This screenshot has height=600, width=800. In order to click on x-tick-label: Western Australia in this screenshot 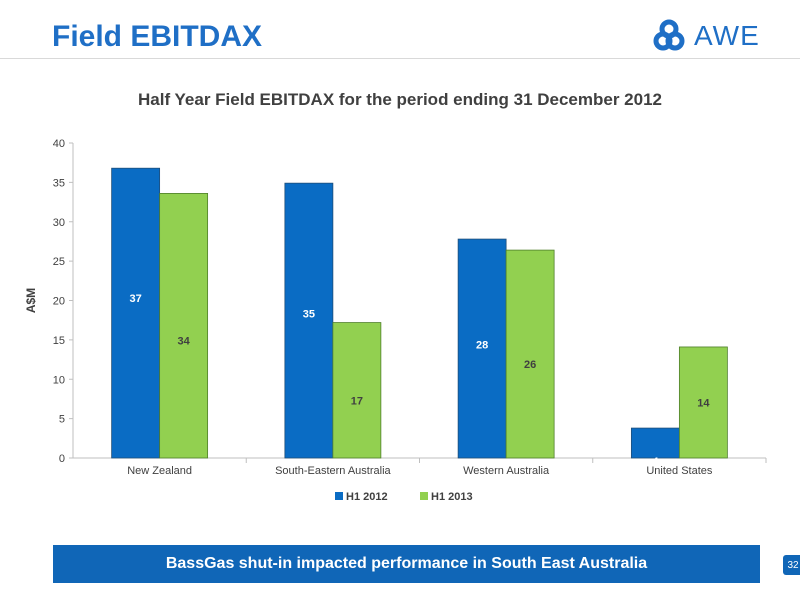, I will do `click(506, 471)`.